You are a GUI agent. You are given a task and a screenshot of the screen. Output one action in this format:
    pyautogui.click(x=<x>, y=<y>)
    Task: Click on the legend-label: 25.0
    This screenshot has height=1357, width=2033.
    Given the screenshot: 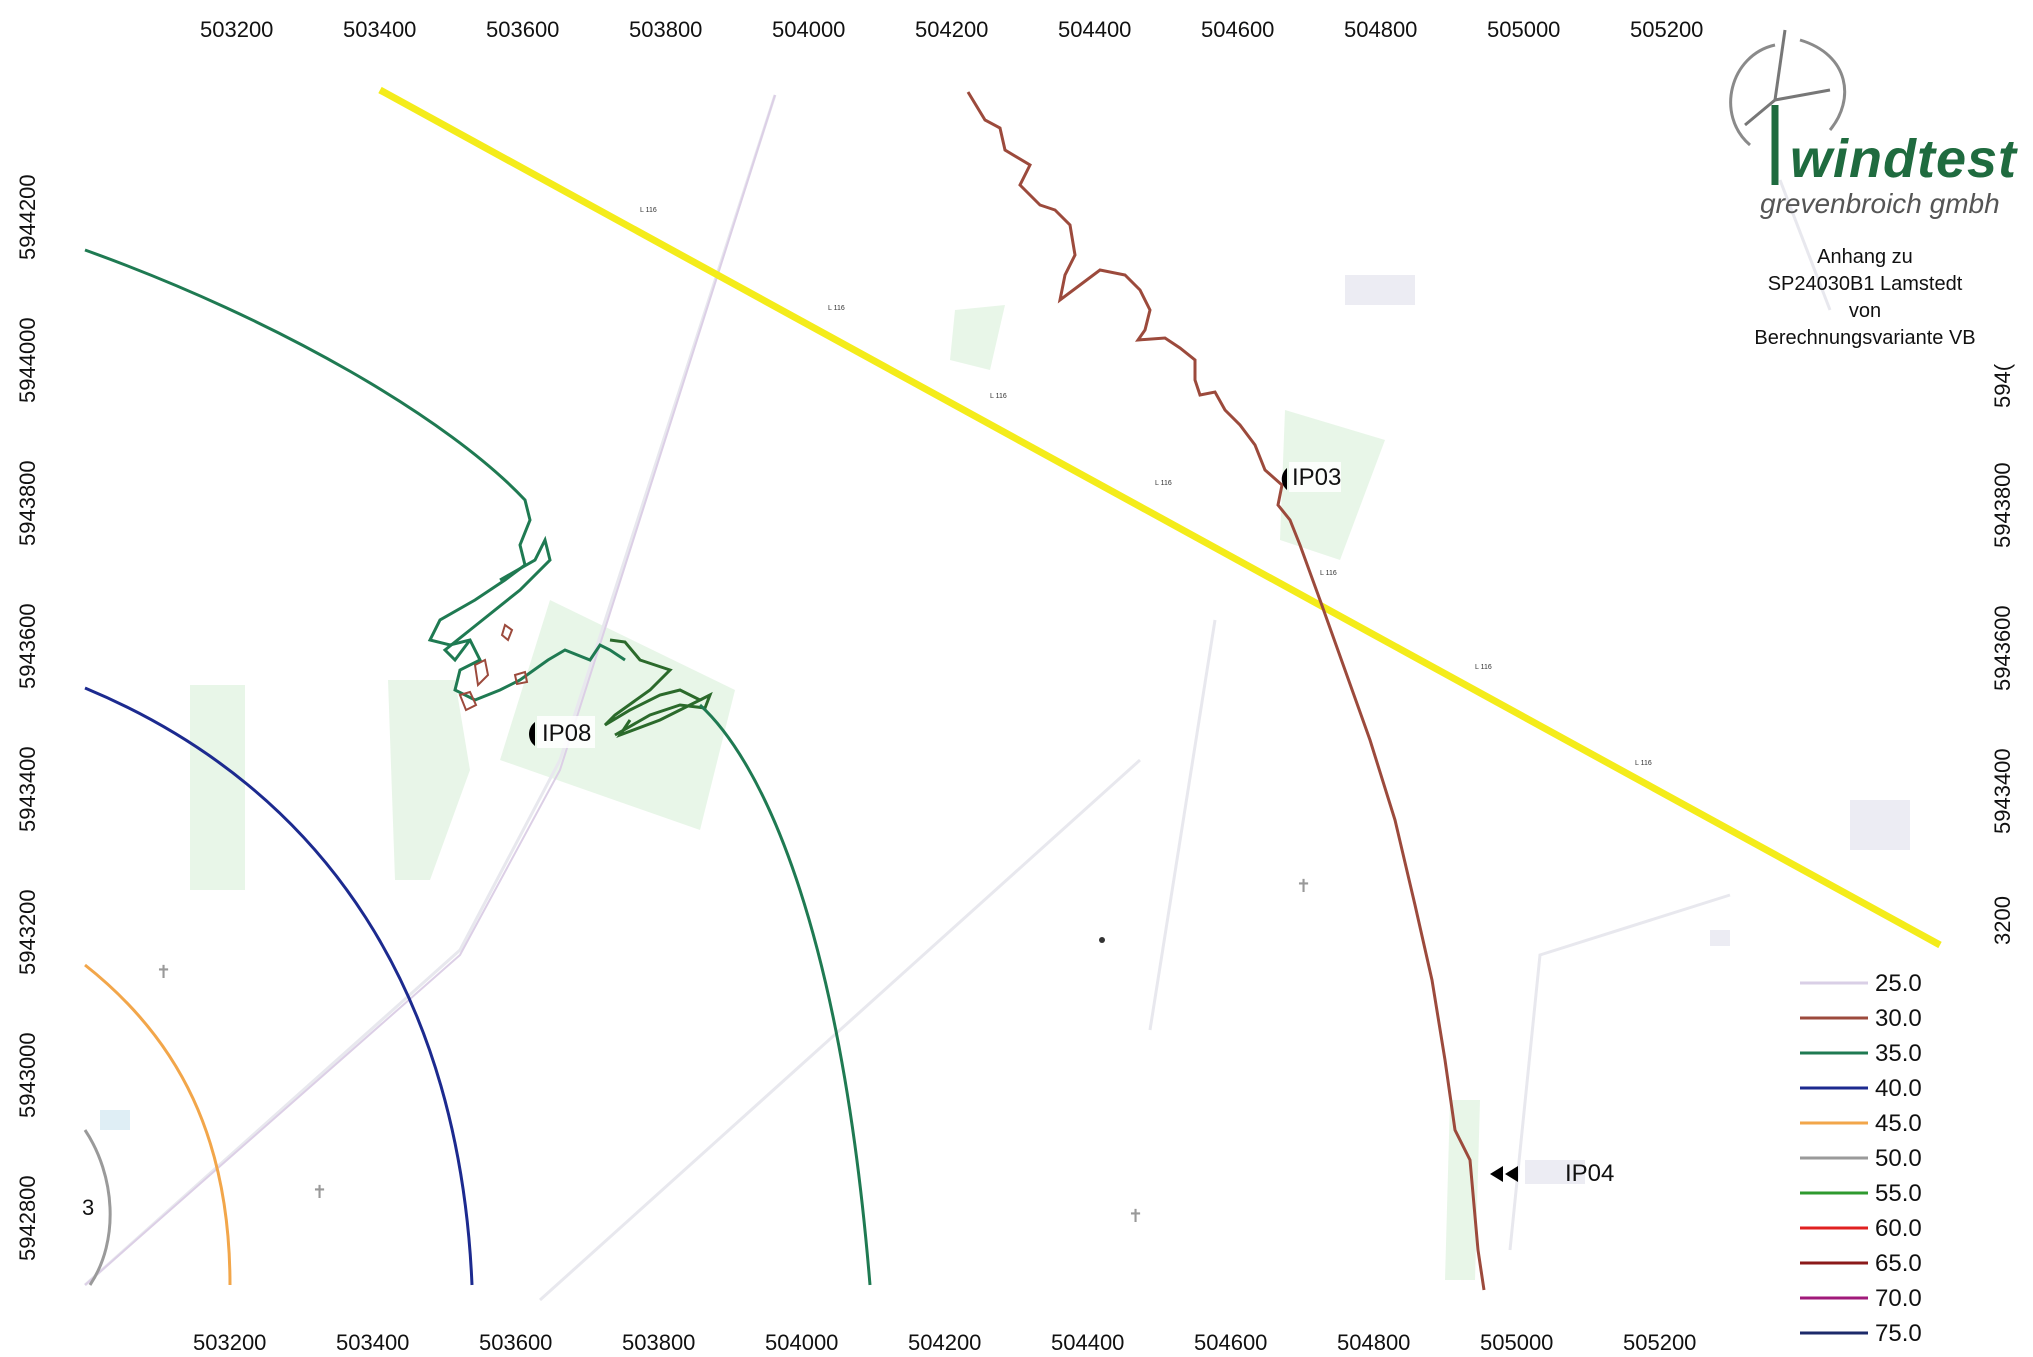 What is the action you would take?
    pyautogui.click(x=1898, y=983)
    